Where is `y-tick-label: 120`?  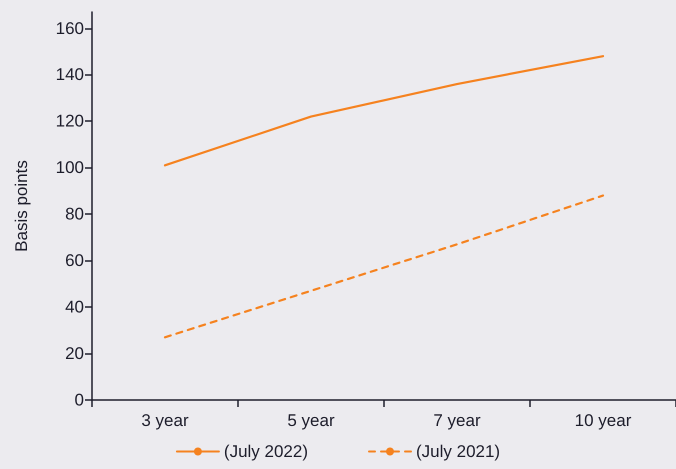
y-tick-label: 120 is located at coordinates (70, 121).